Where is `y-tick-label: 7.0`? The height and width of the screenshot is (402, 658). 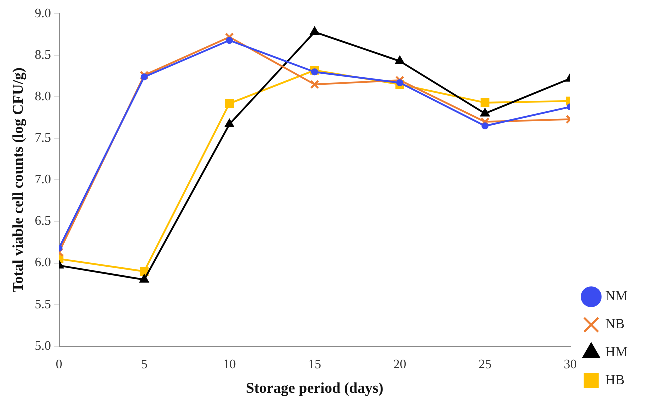 y-tick-label: 7.0 is located at coordinates (43, 179).